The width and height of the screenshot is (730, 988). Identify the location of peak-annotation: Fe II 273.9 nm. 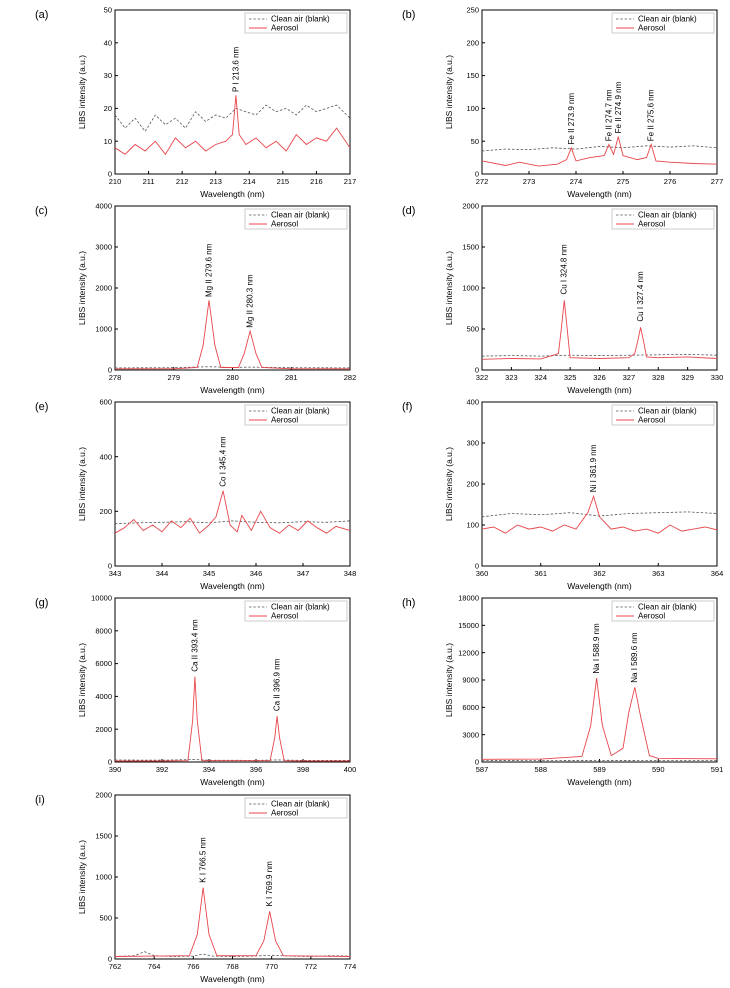
(571, 119).